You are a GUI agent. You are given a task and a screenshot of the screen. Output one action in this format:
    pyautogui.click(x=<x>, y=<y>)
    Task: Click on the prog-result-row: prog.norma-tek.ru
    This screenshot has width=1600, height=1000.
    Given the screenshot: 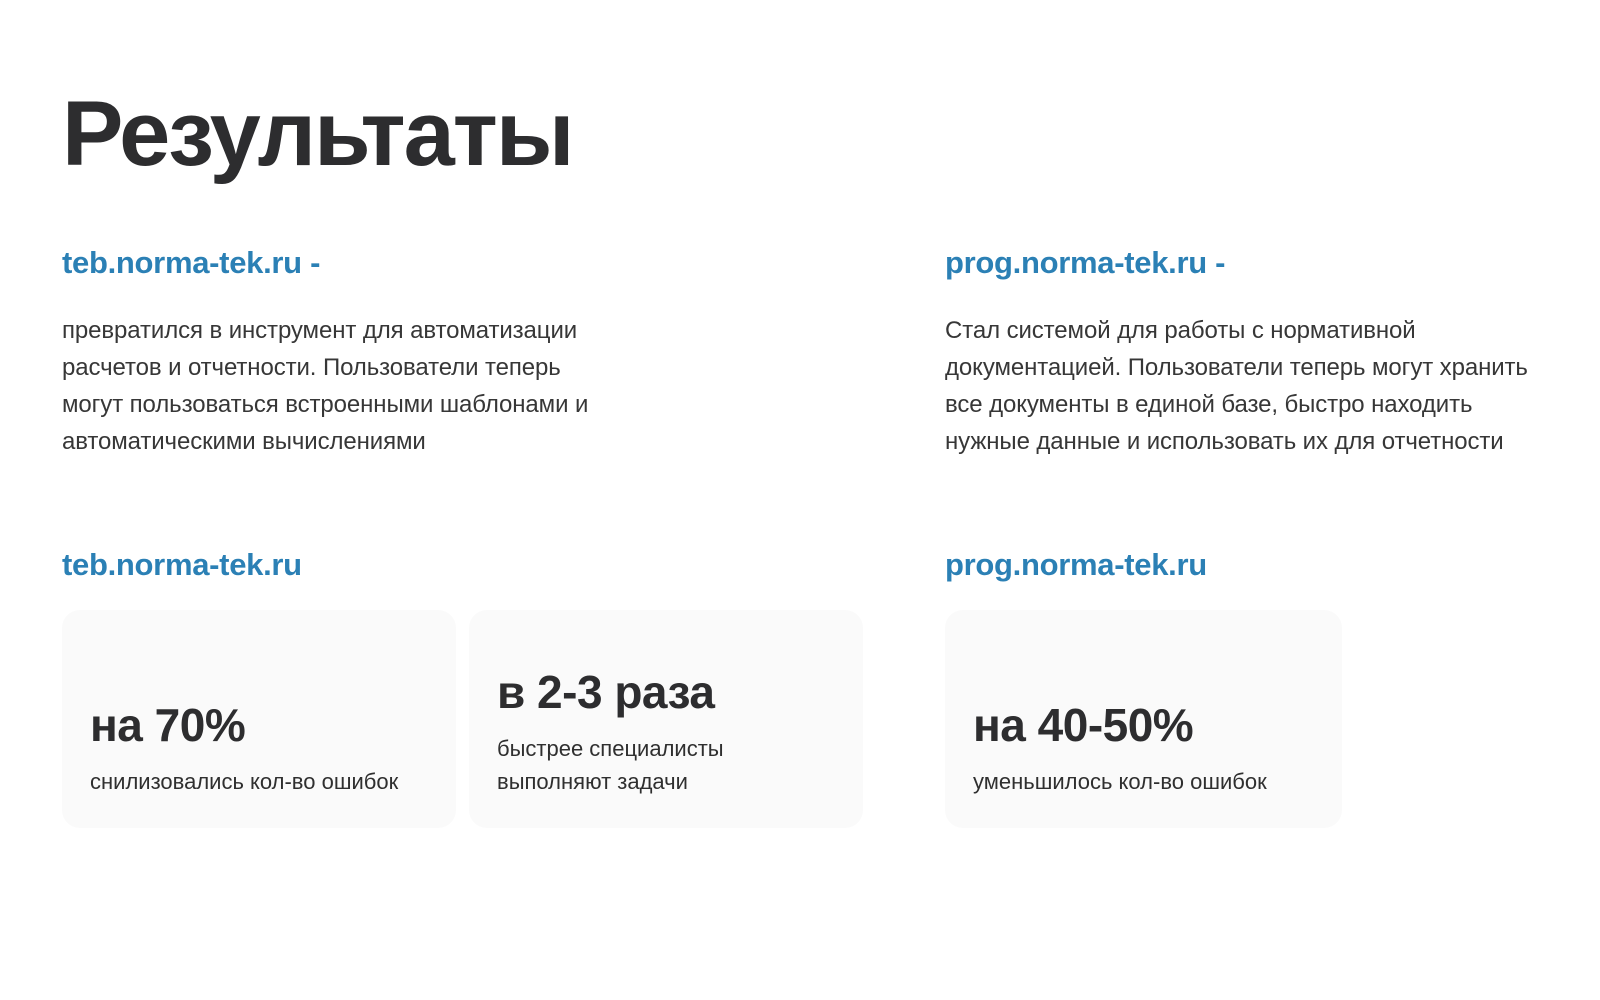 What is the action you would take?
    pyautogui.click(x=1245, y=565)
    